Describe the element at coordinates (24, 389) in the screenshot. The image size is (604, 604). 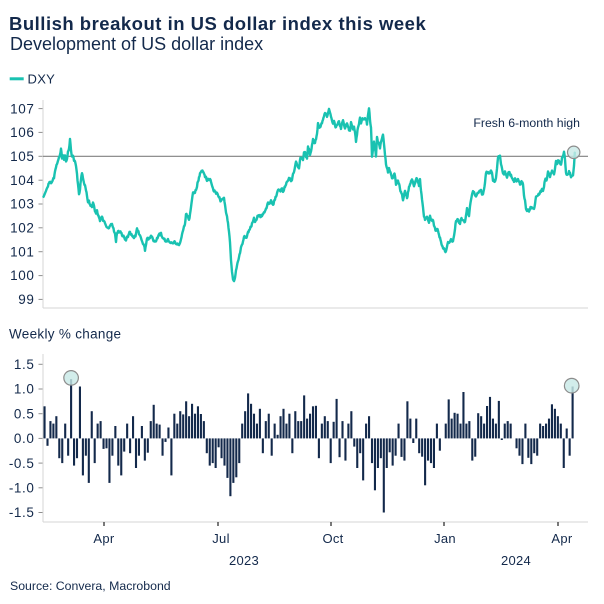
I see `svg-text: 1.0` at that location.